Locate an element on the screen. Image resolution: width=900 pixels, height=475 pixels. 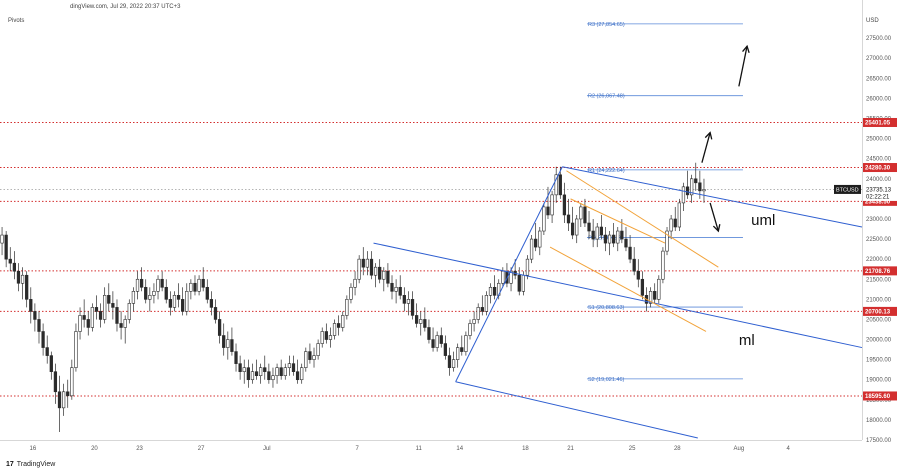
tradingview-brand: 17 TradingView is located at coordinates (30, 464).